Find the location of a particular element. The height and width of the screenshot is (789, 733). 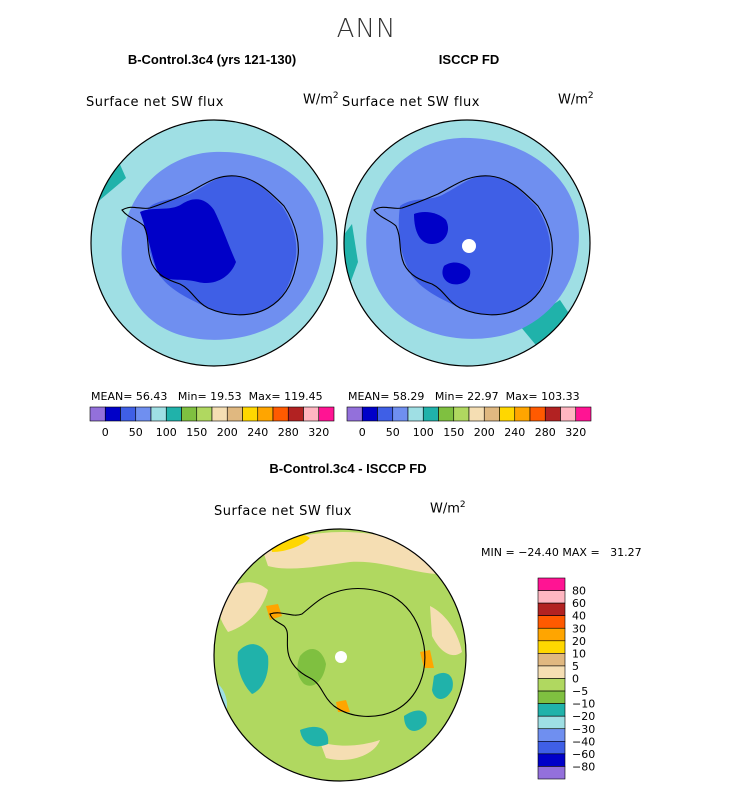

map-obs is located at coordinates (467, 243).